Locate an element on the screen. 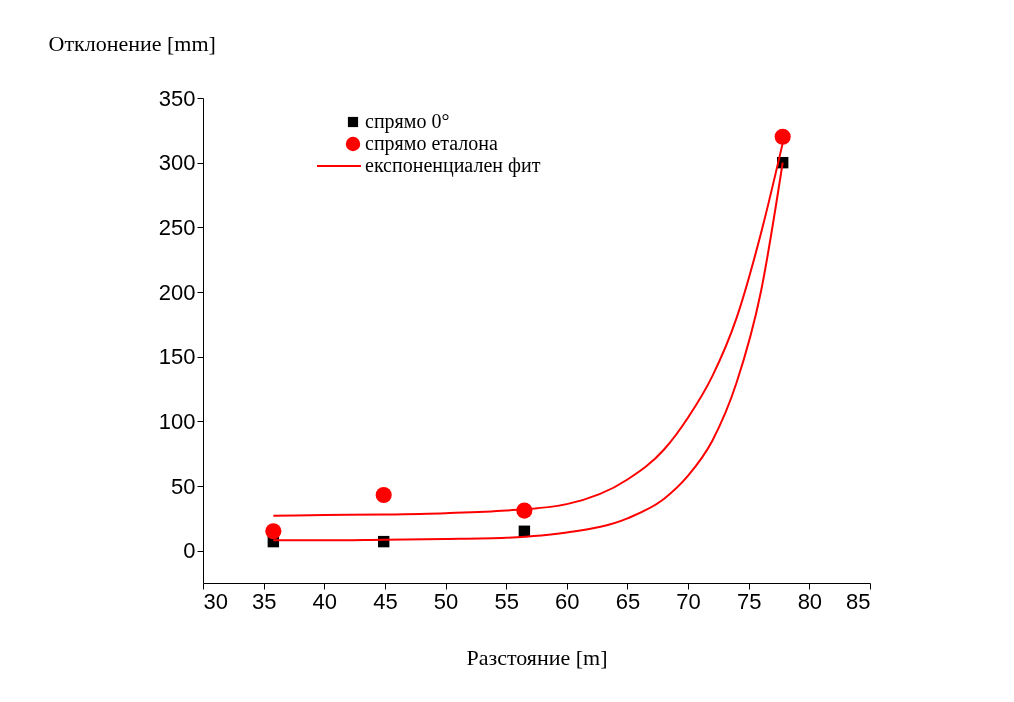 Image resolution: width=1014 pixels, height=702 pixels. x-tick-label: 55 is located at coordinates (506, 601).